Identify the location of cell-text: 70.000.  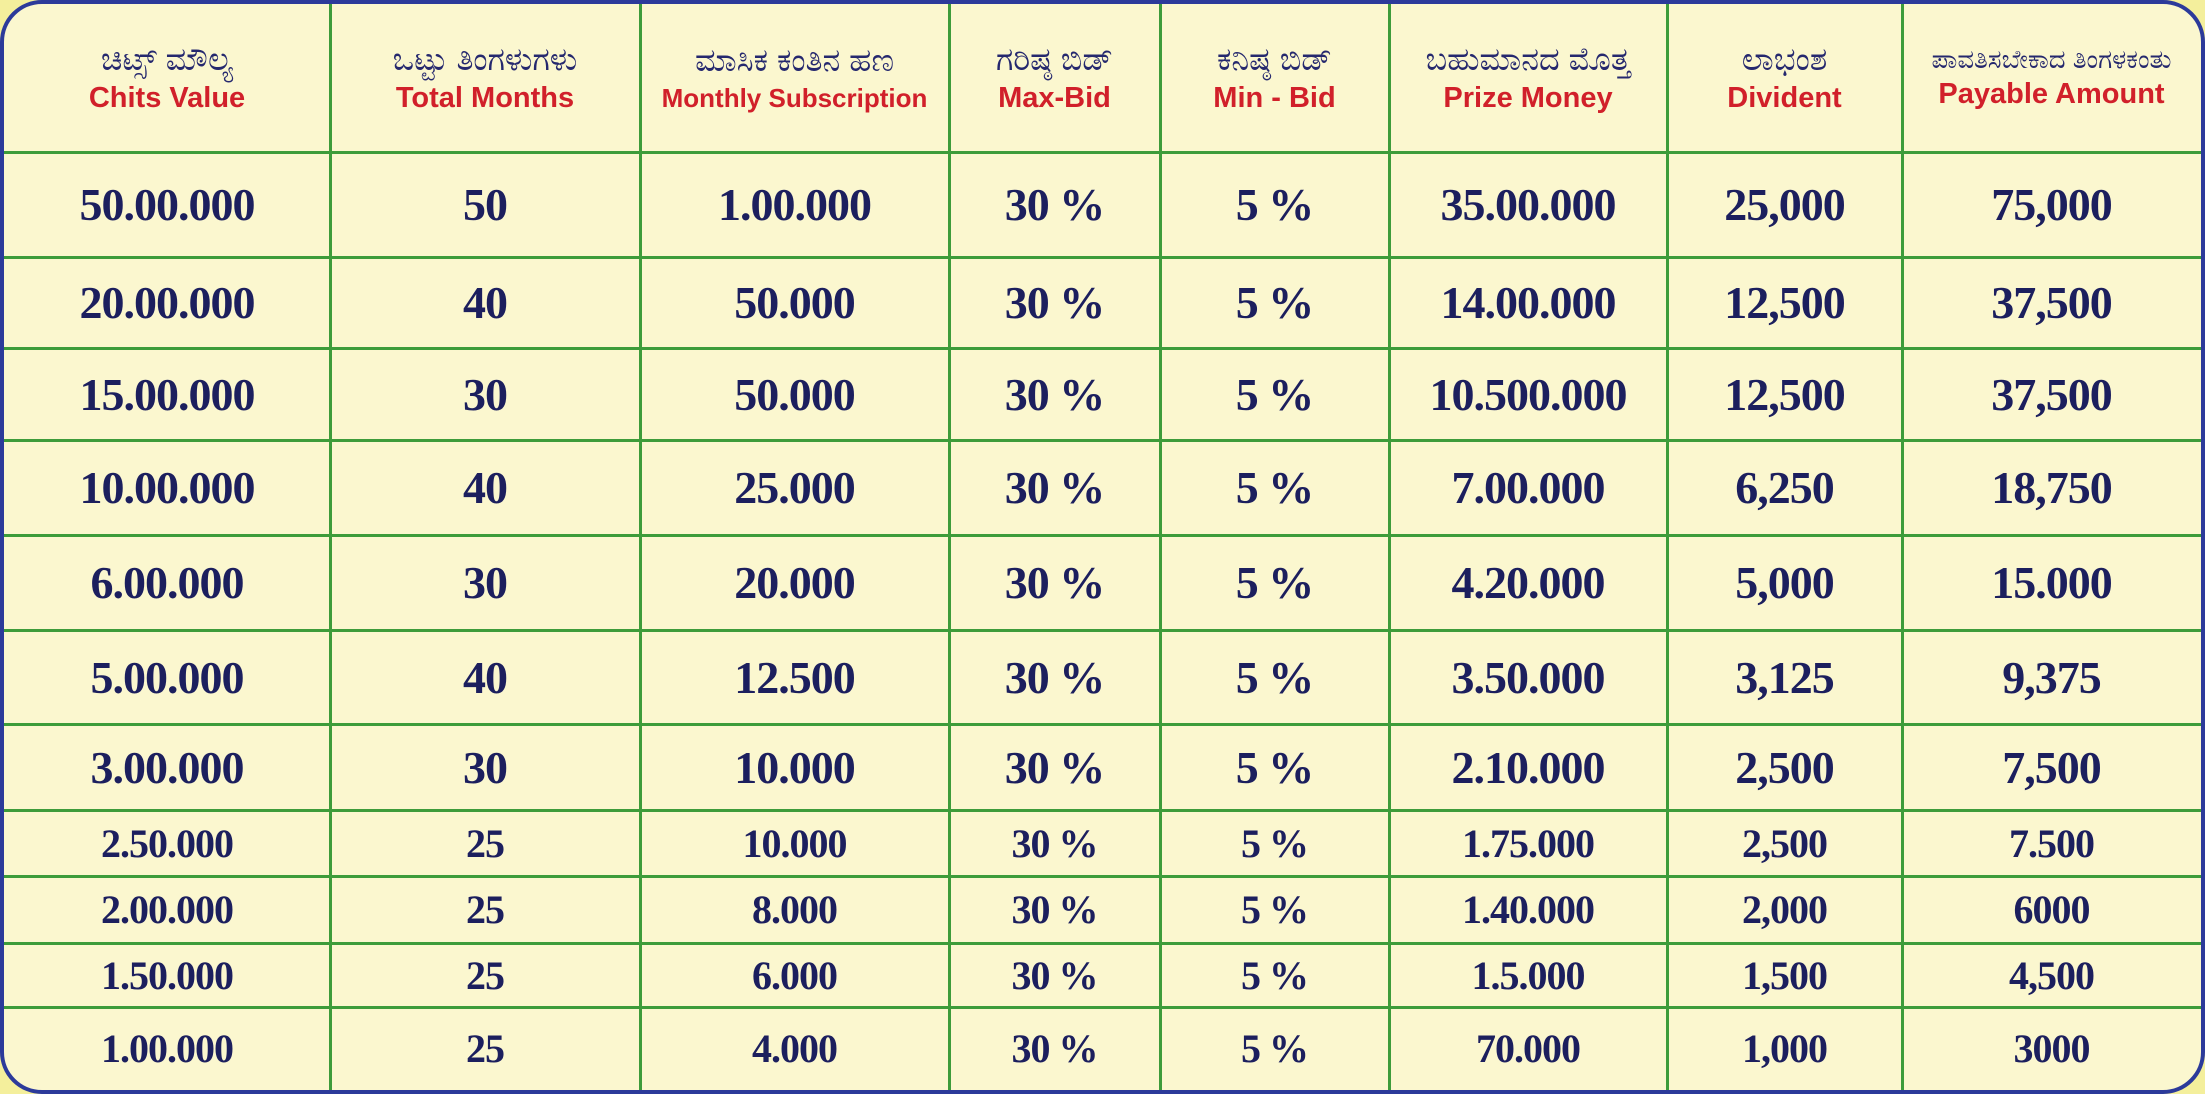
(1528, 1048).